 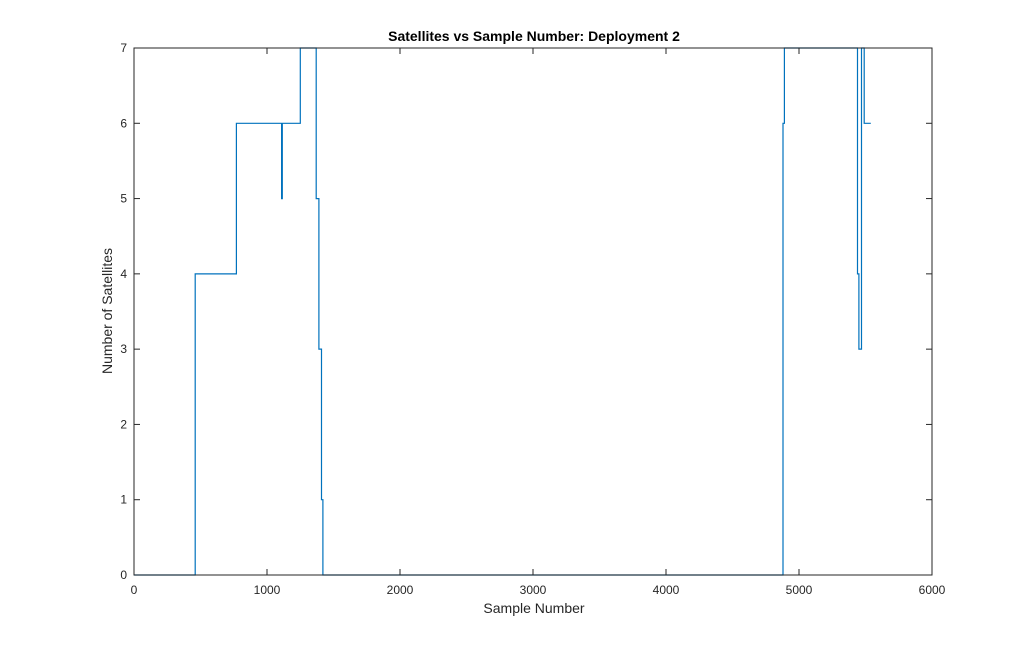 I want to click on y-tick-label: 6, so click(x=123, y=123).